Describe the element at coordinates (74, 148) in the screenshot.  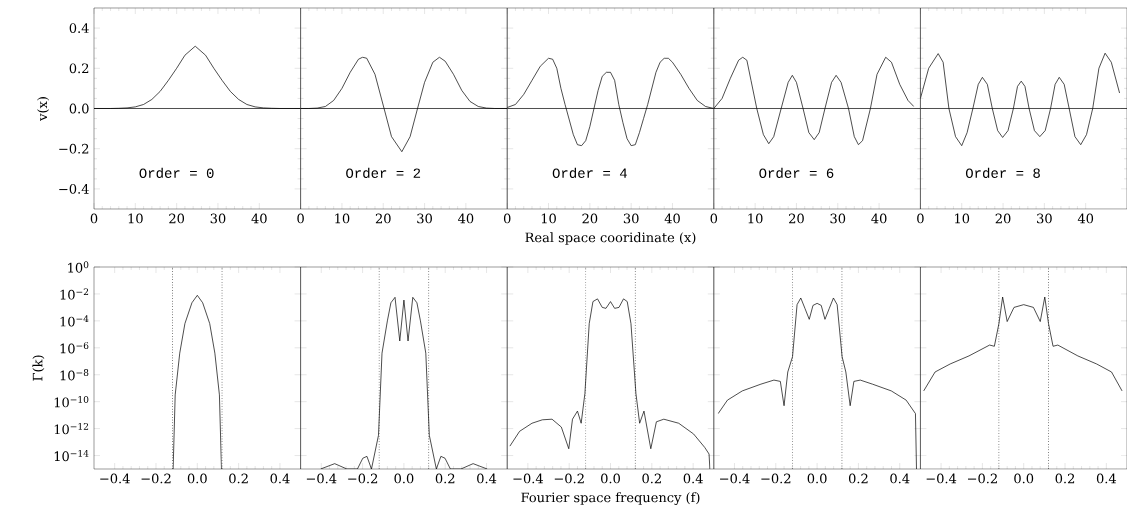
I see `y-tick-label: −0.2` at that location.